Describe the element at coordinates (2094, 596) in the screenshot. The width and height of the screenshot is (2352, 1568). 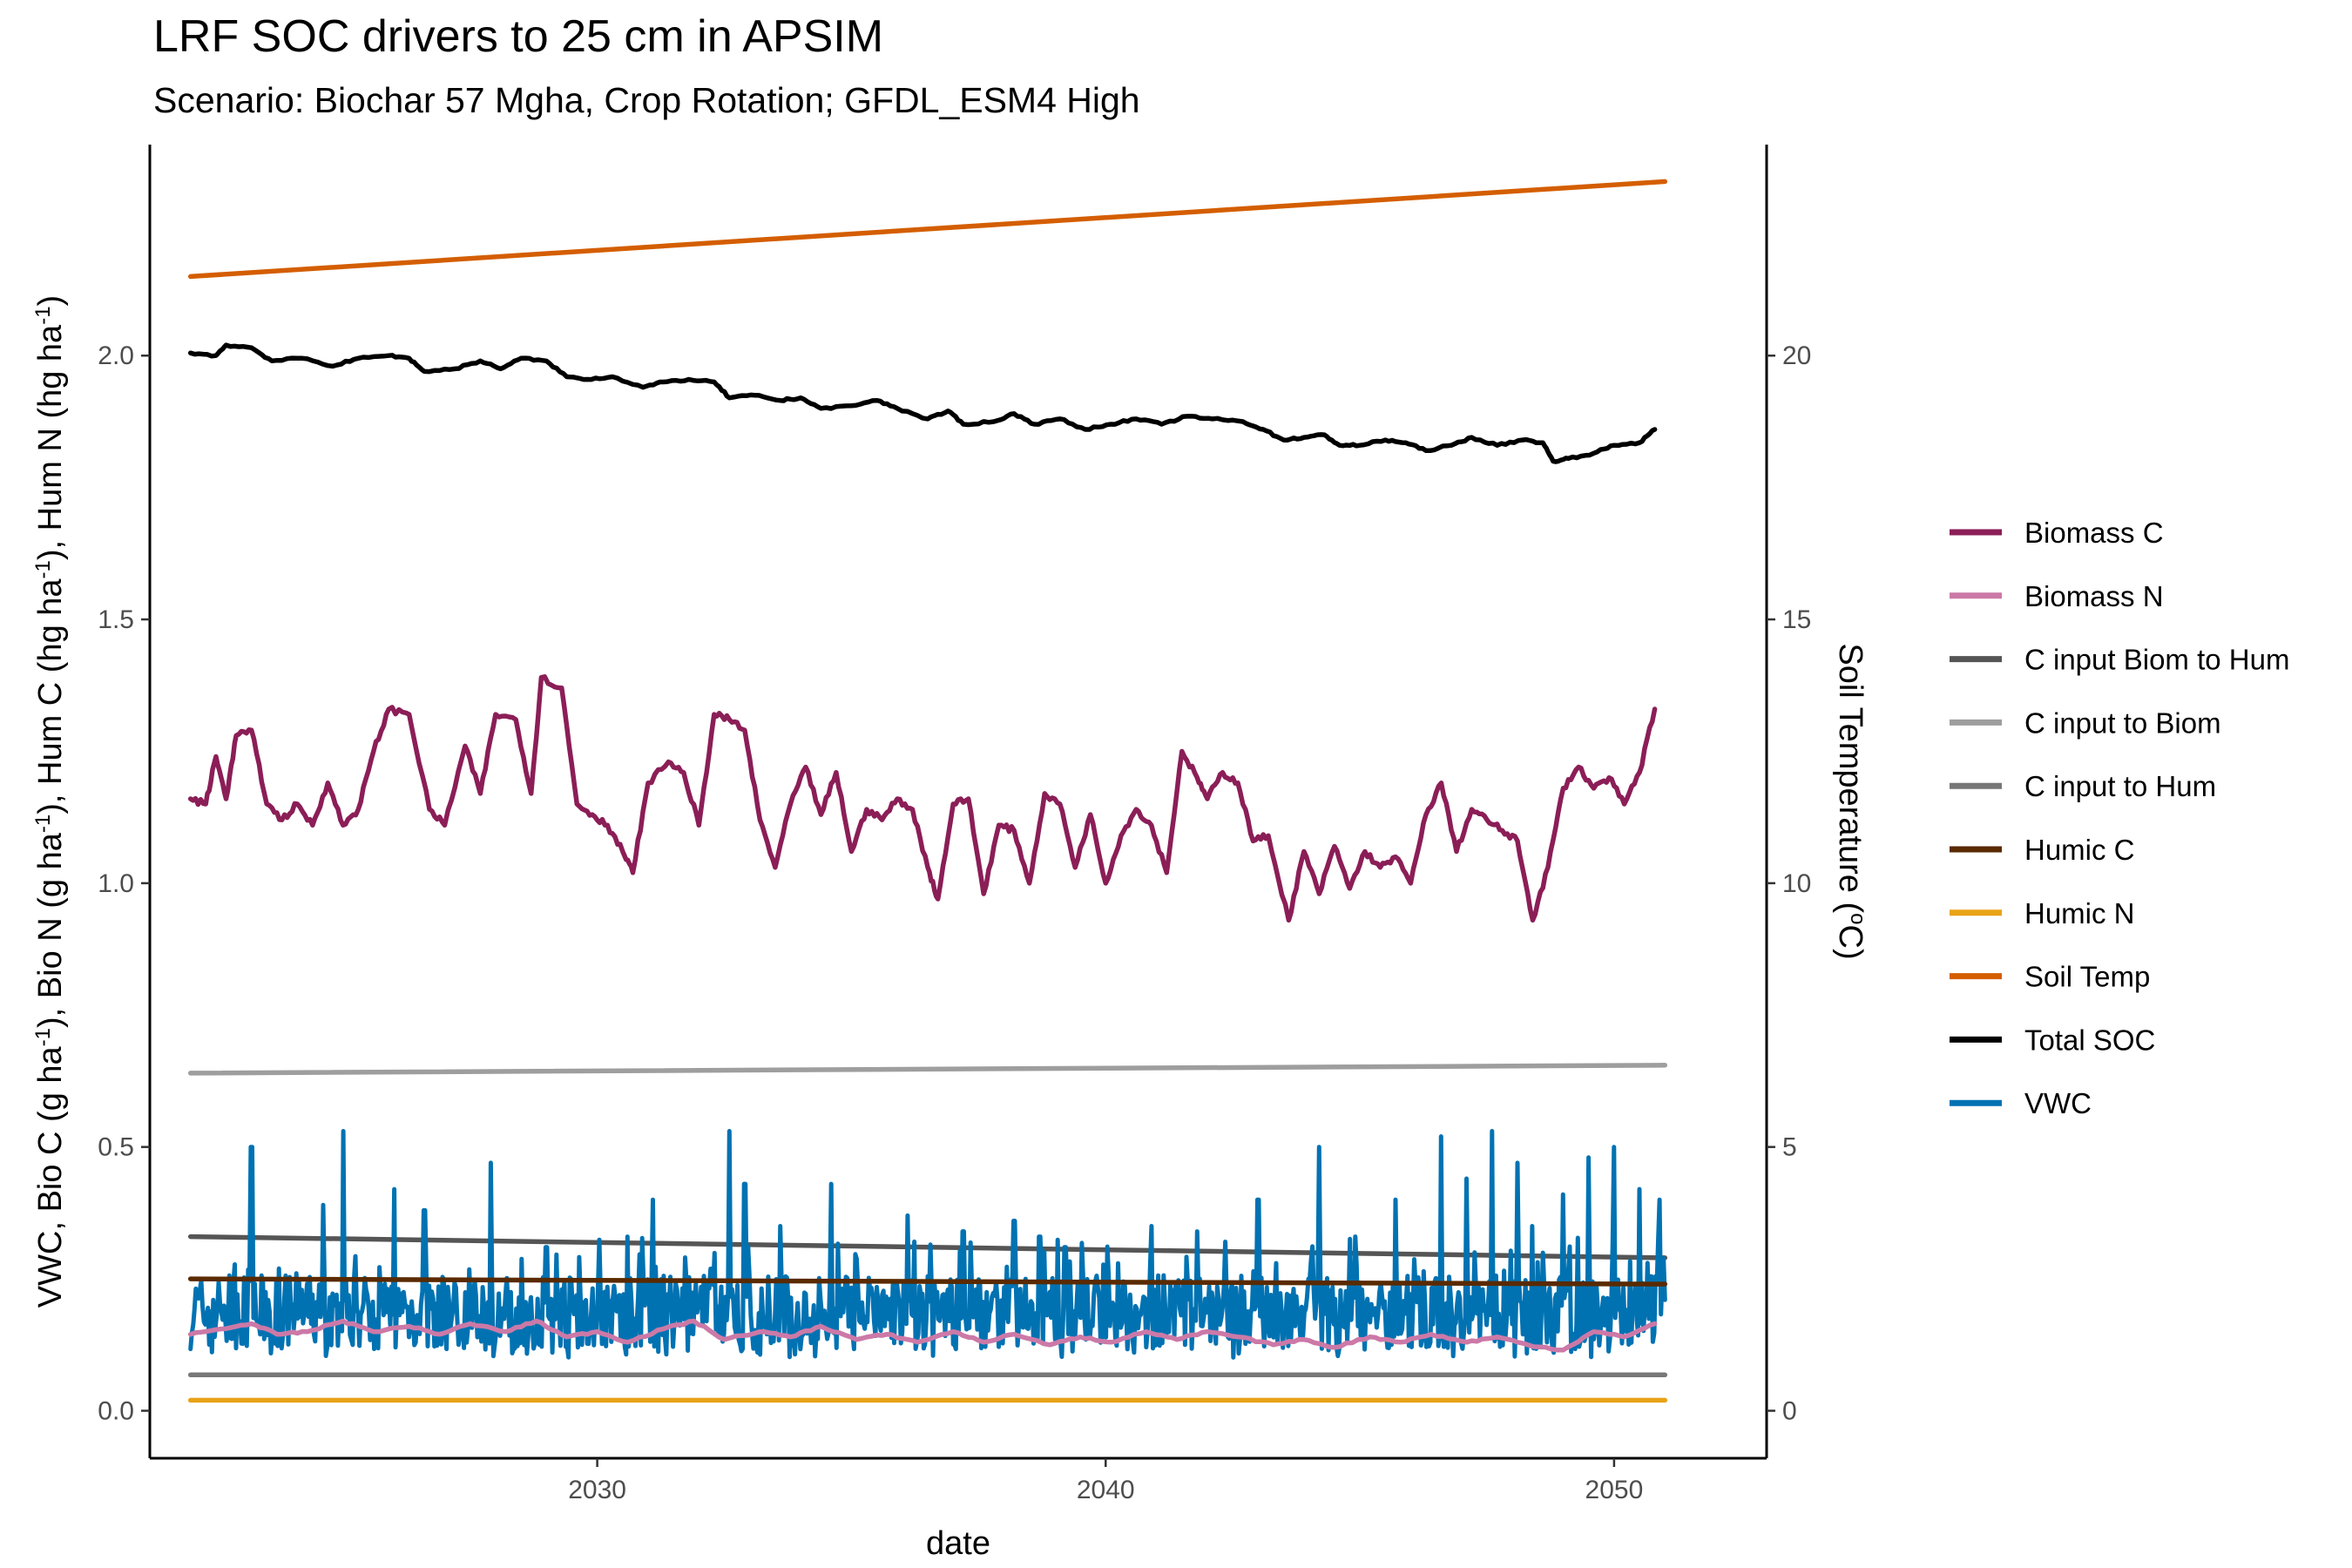
I see `legend-label-biomass-n: Biomass N` at that location.